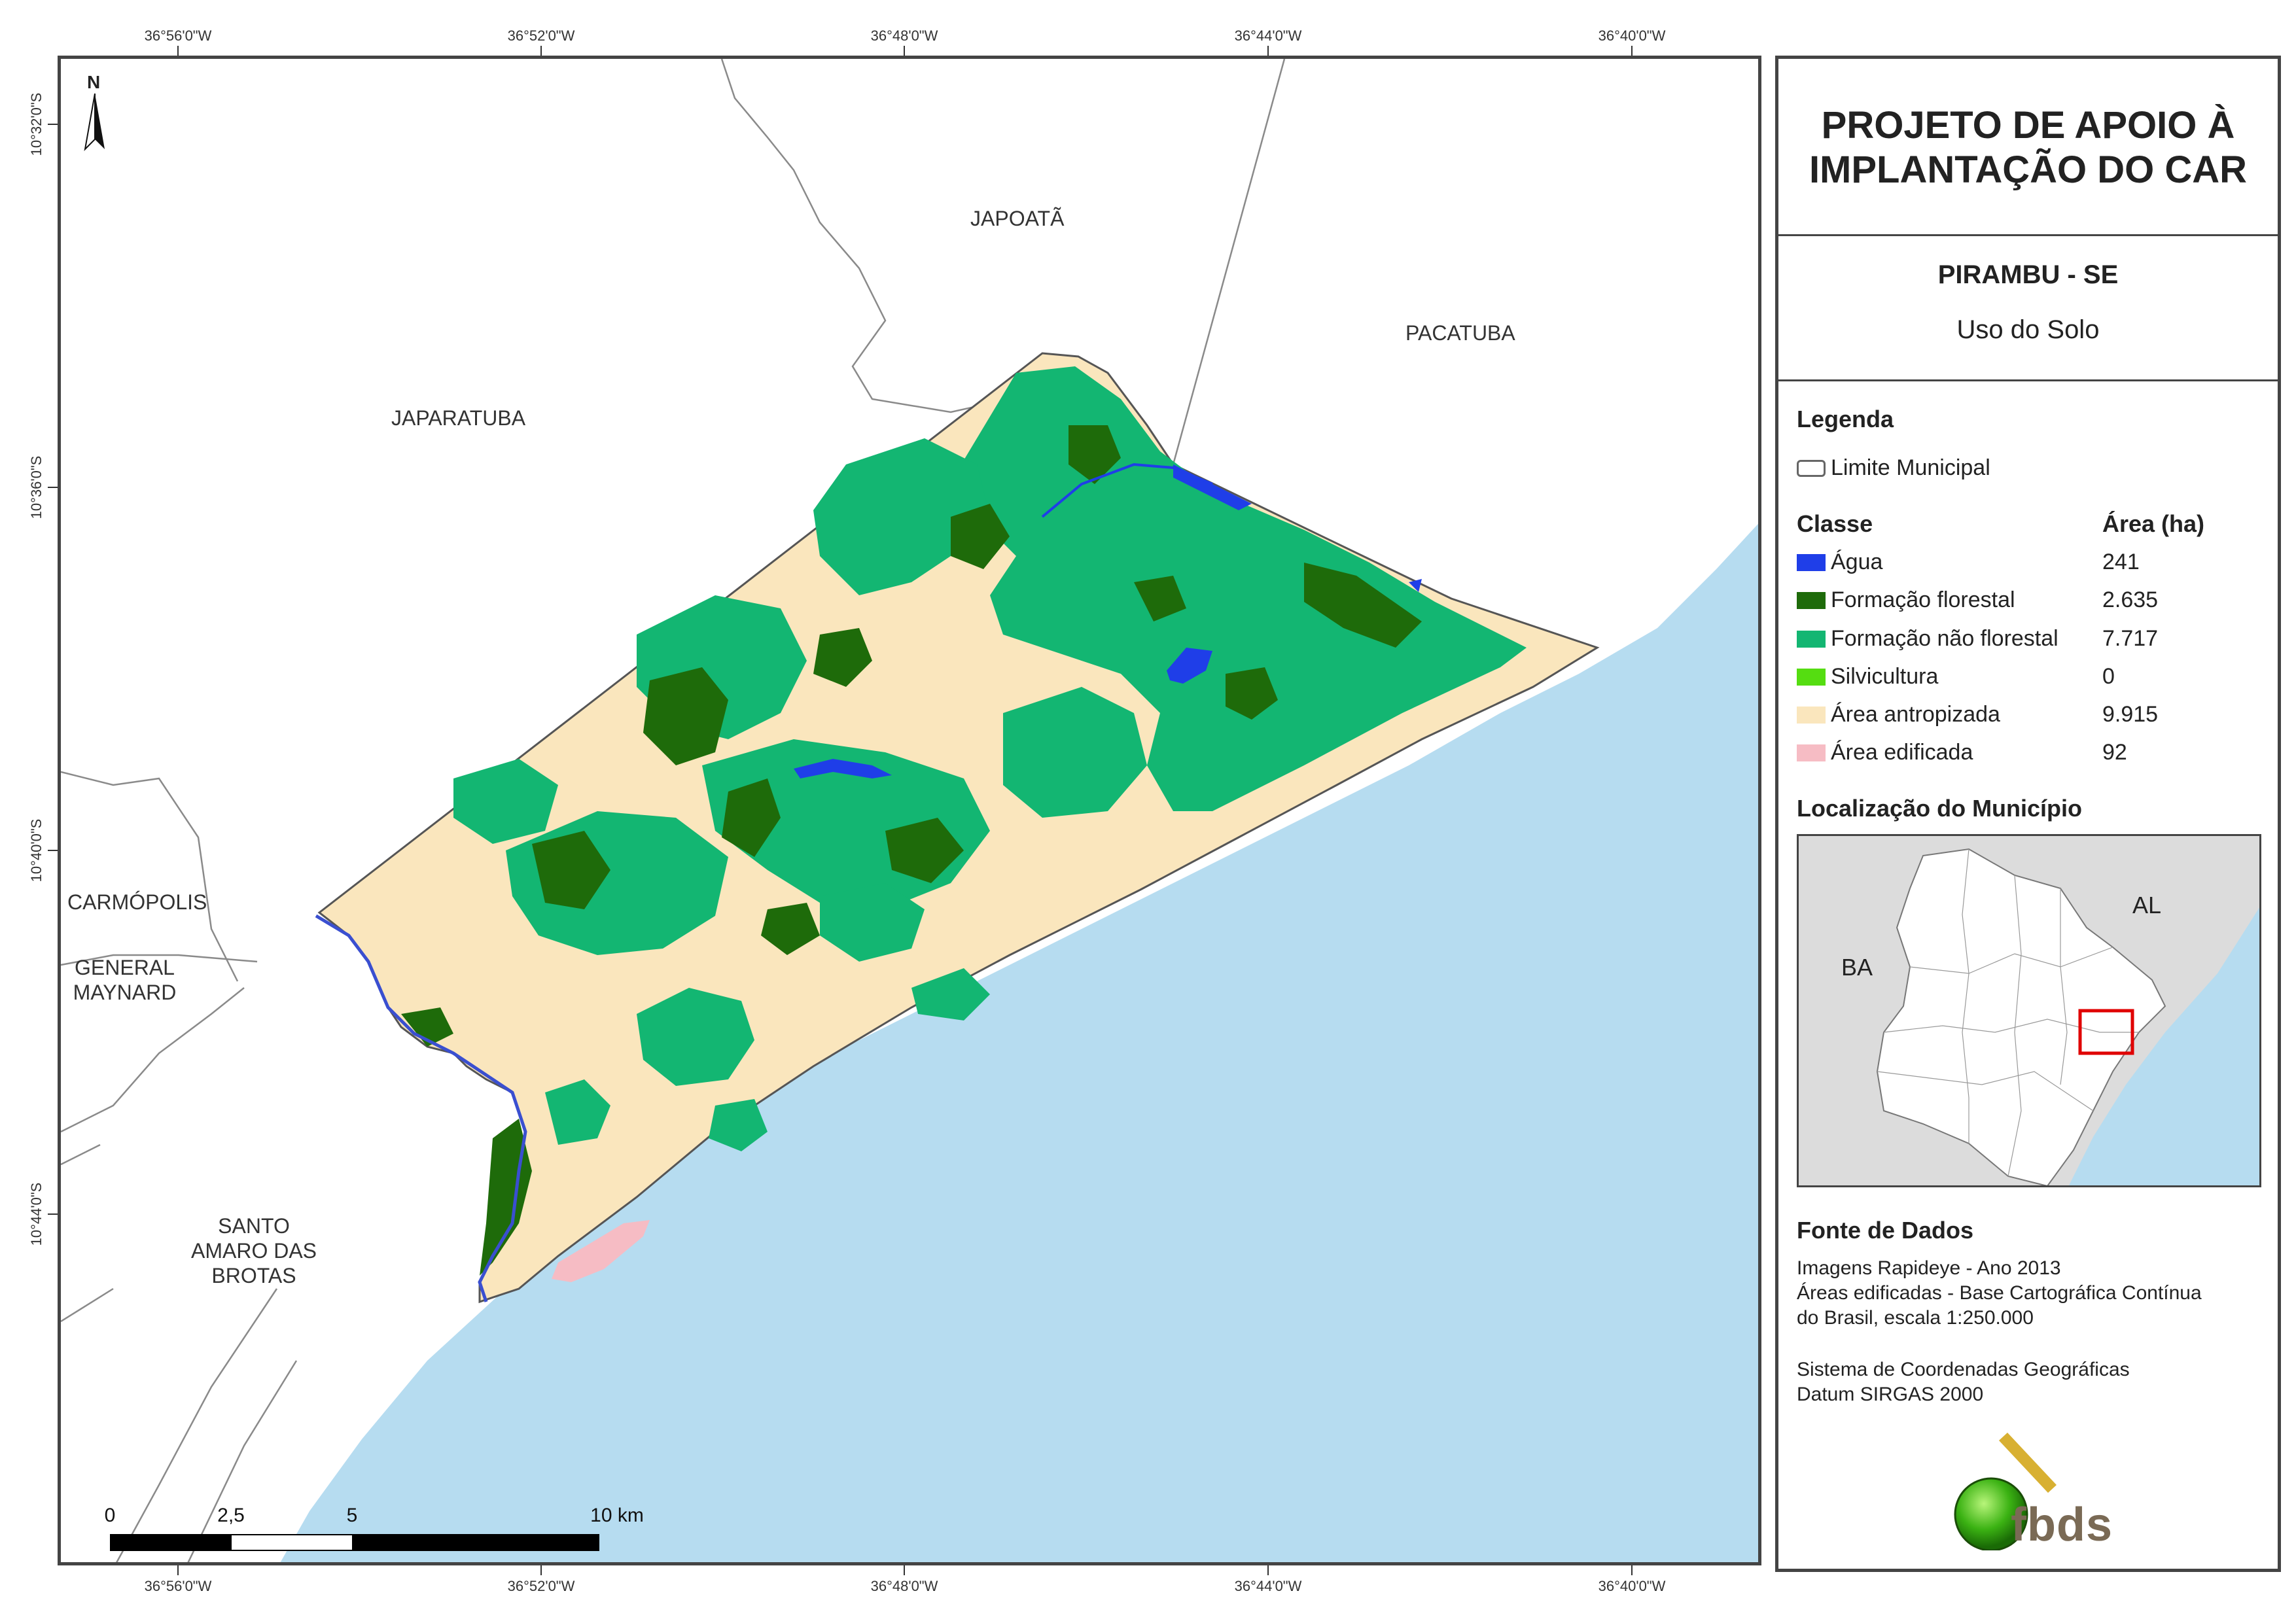  Describe the element at coordinates (1857, 562) in the screenshot. I see `legend-class-label: Água` at that location.